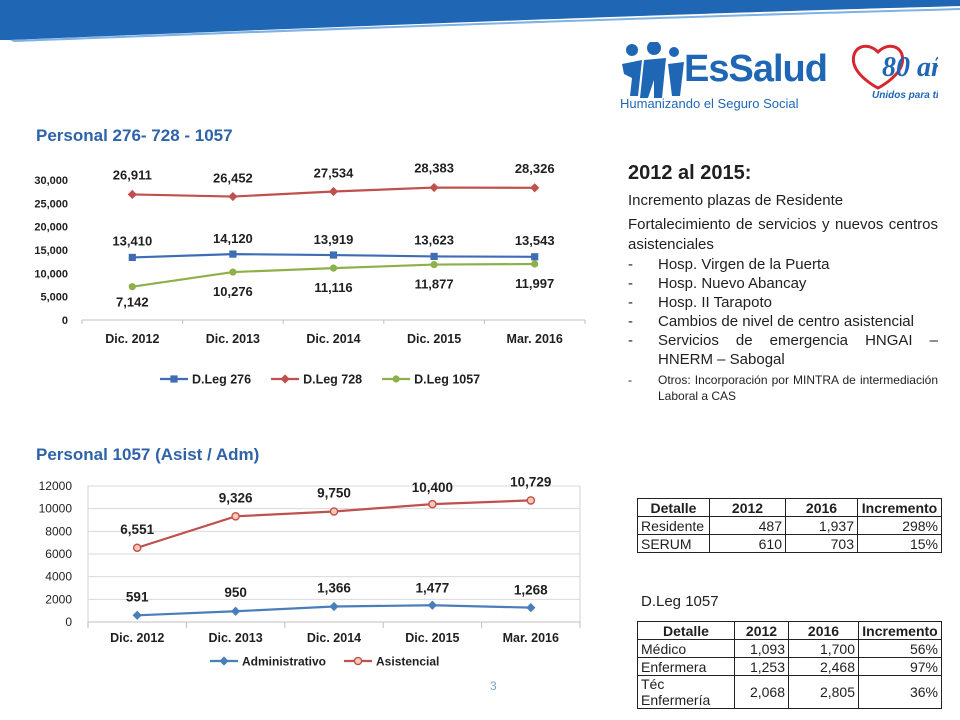  Describe the element at coordinates (653, 70) in the screenshot. I see `family-logo-icon` at that location.